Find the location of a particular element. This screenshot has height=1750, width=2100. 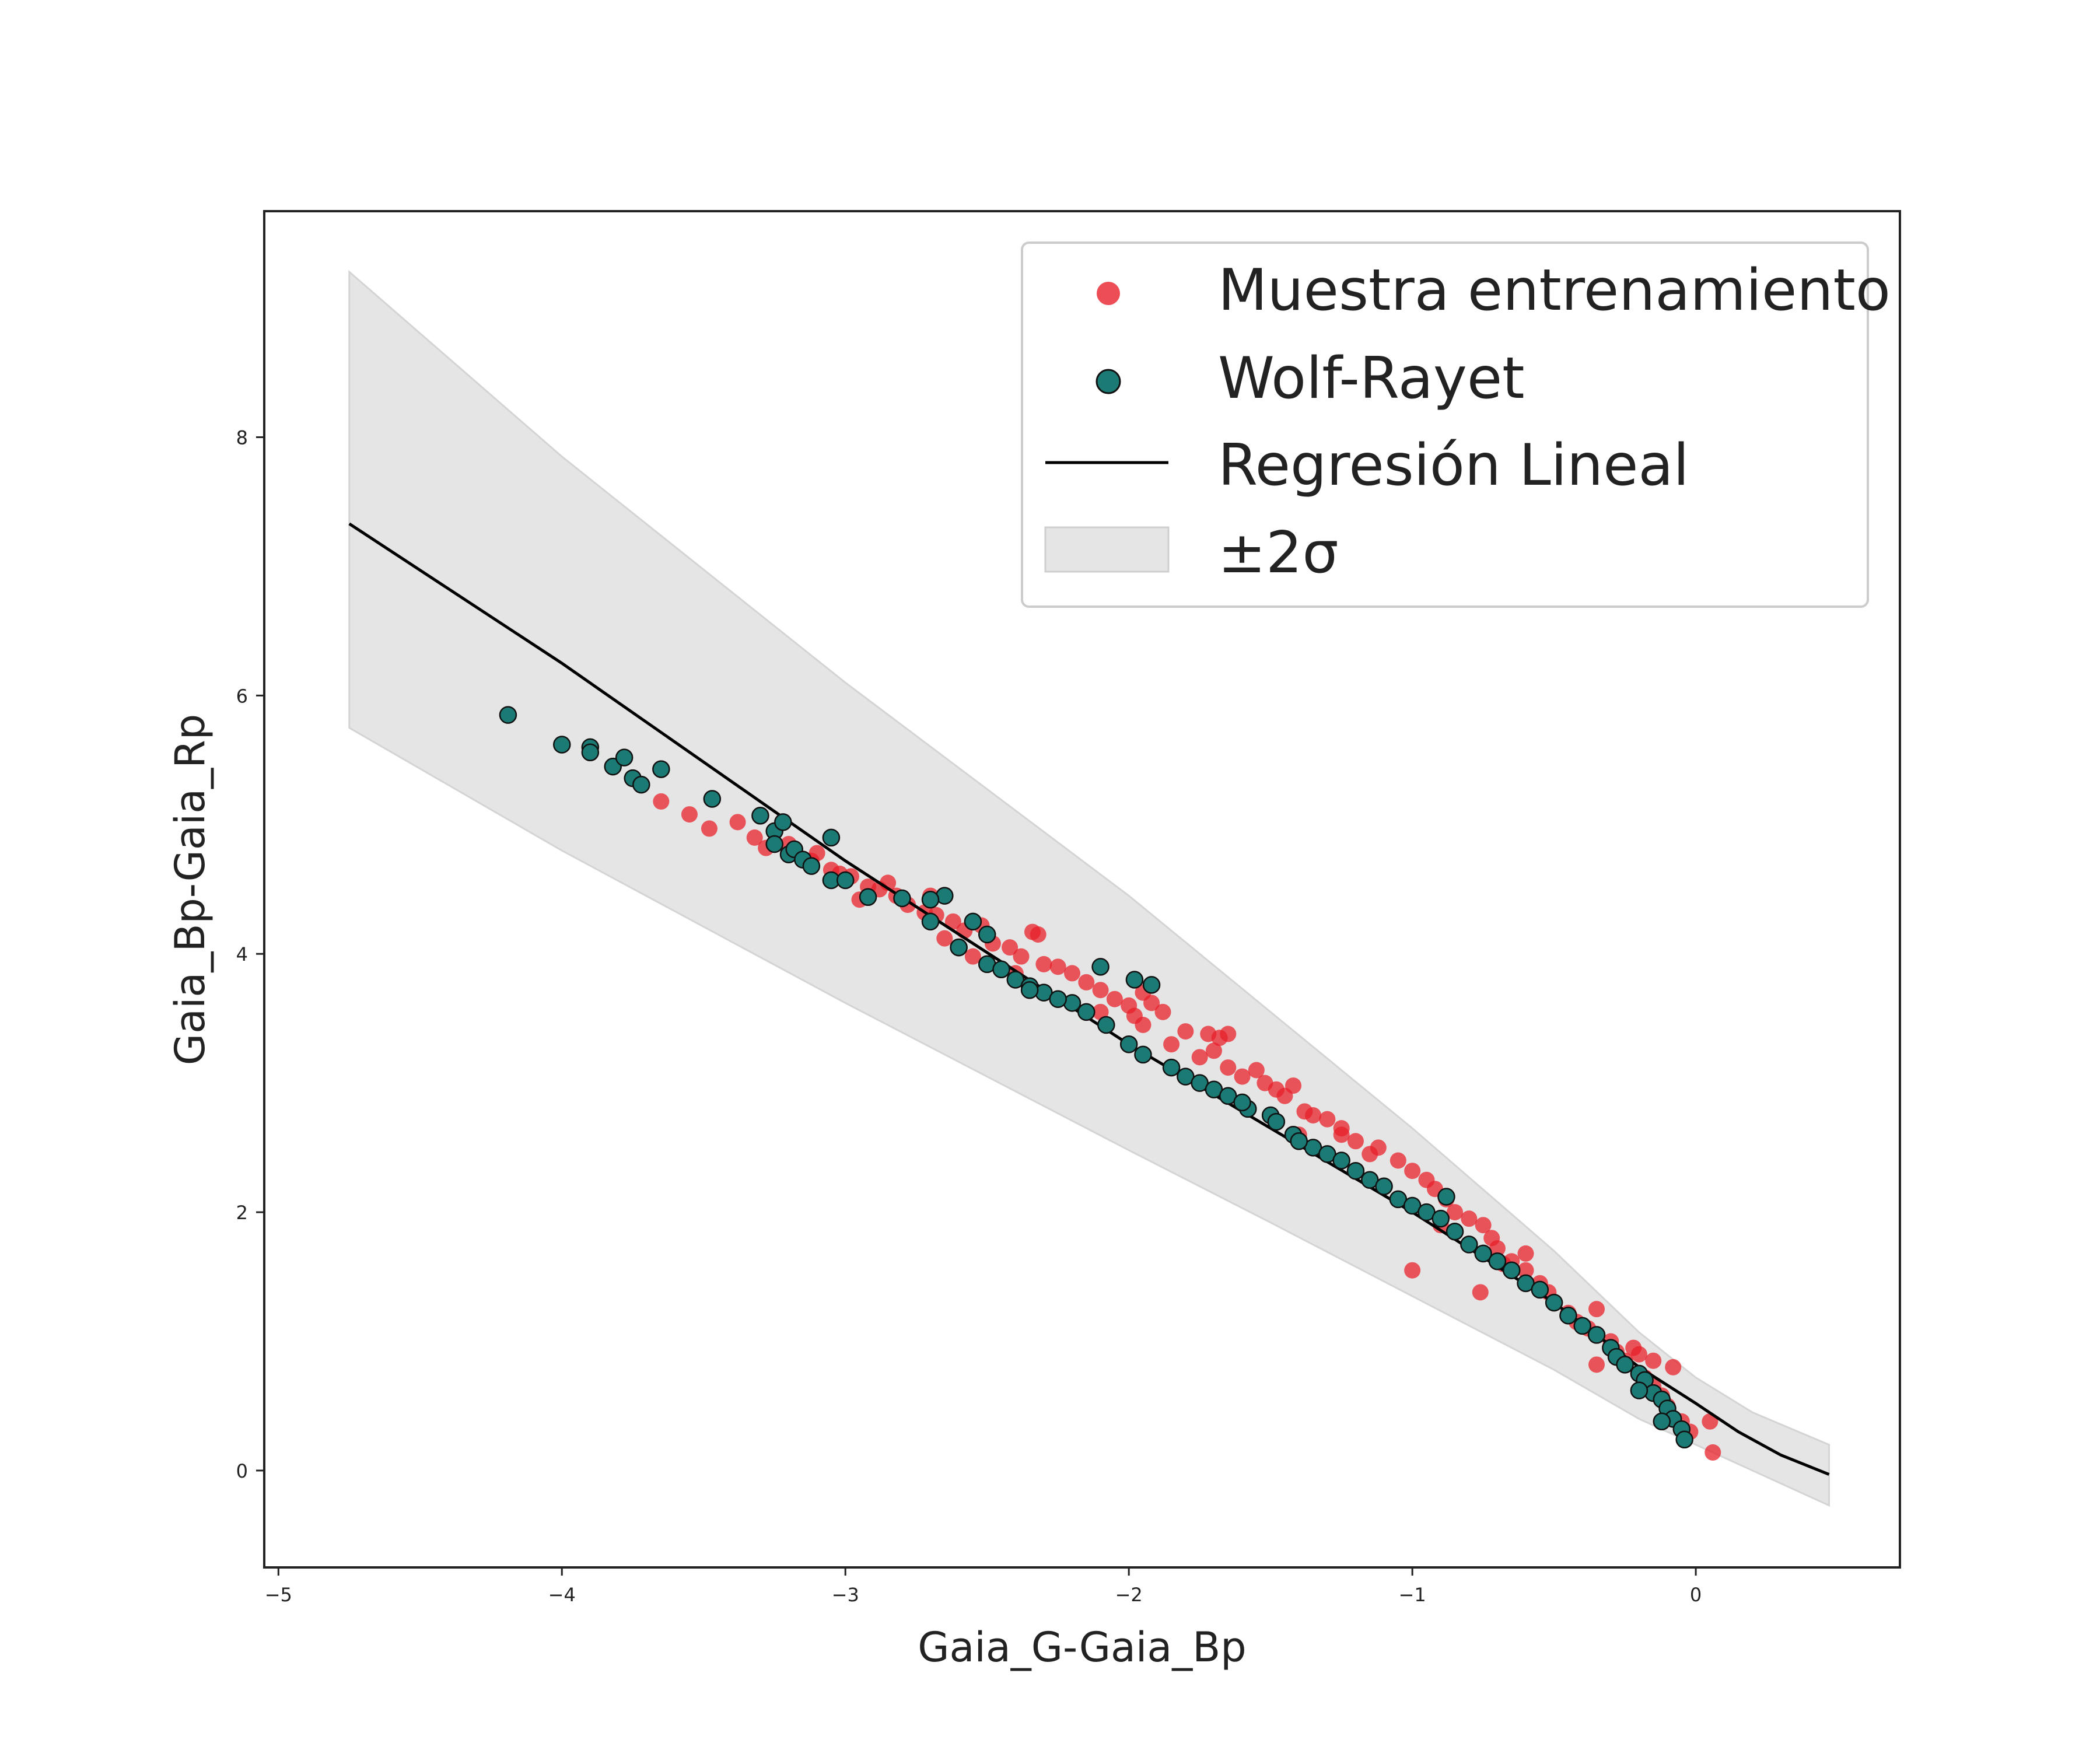

y-tick-label: 2 is located at coordinates (242, 1213).